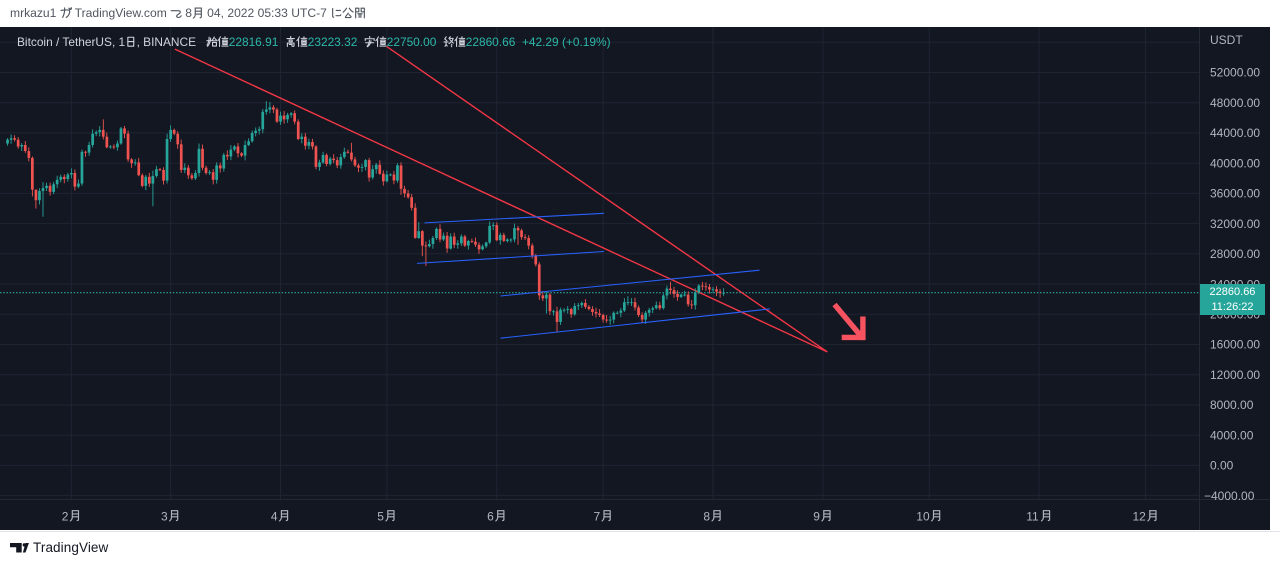 This screenshot has width=1280, height=565. What do you see at coordinates (1235, 103) in the screenshot?
I see `svg-text: 48000.00` at bounding box center [1235, 103].